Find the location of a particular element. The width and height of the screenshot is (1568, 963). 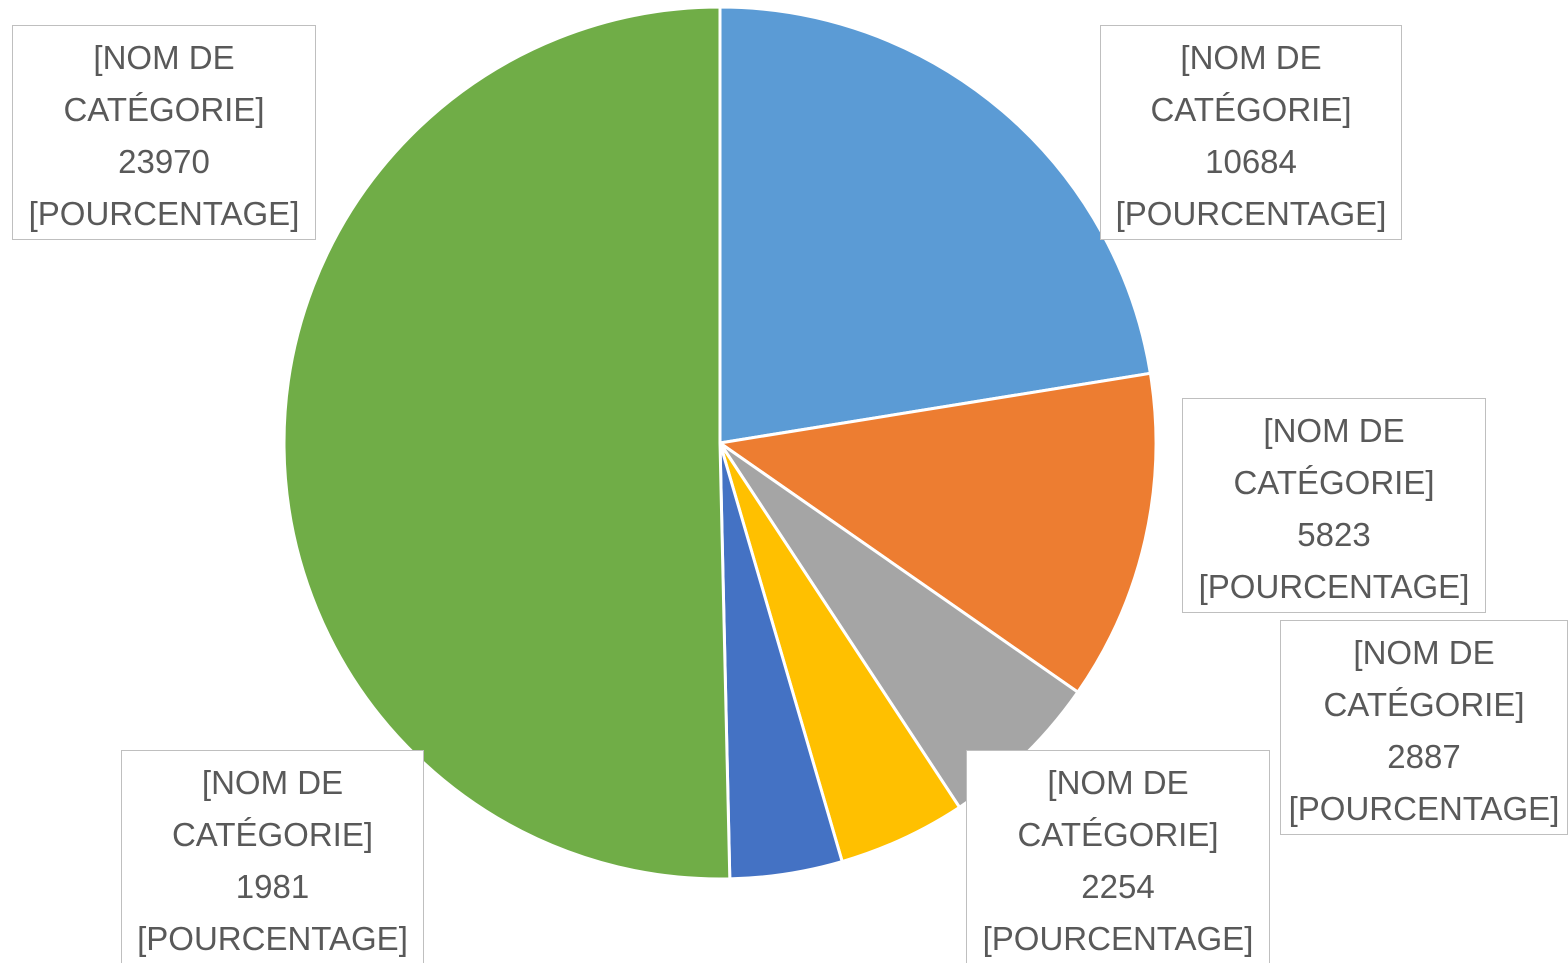

data-label: [NOM DE CATÉGORIE] 2887 [POURCENTAGE] is located at coordinates (1424, 727).